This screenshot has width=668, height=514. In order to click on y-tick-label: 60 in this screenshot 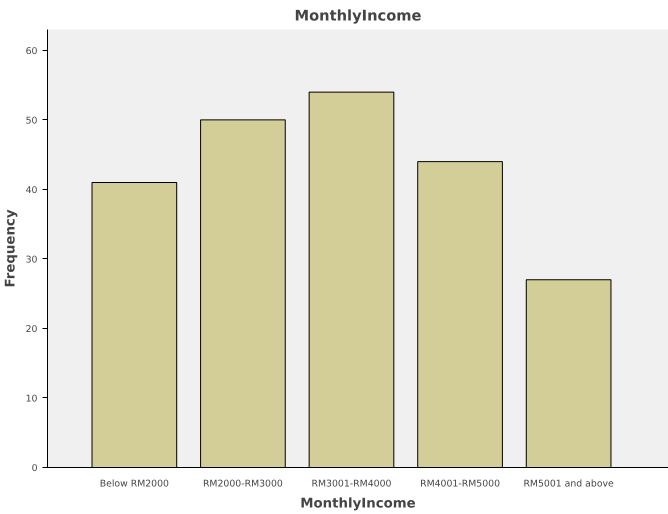, I will do `click(32, 51)`.